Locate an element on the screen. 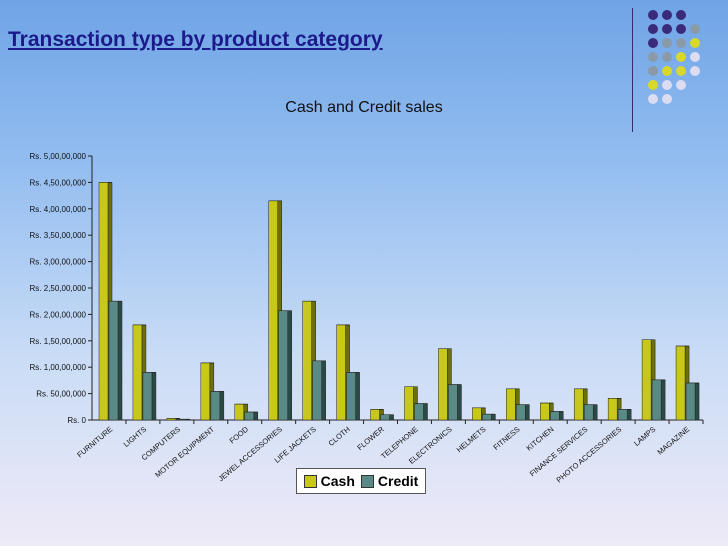  y-tick-label: Rs. 3,00,00,000 is located at coordinates (58, 262).